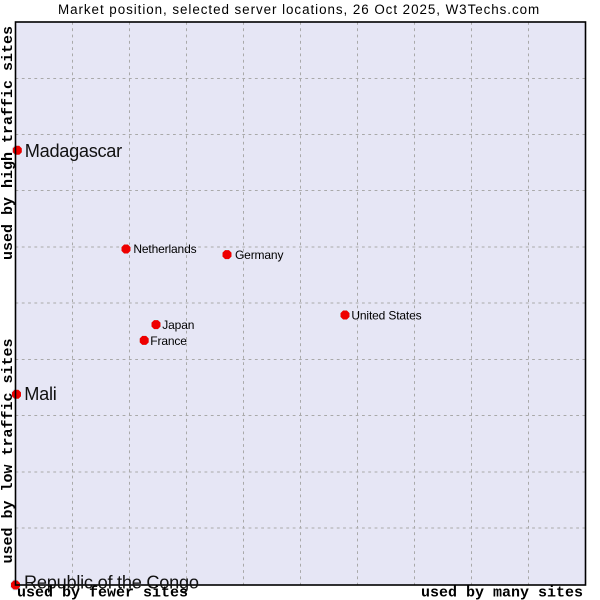 This screenshot has height=600, width=600. Describe the element at coordinates (73, 151) in the screenshot. I see `svg-text: Madagascar` at that location.